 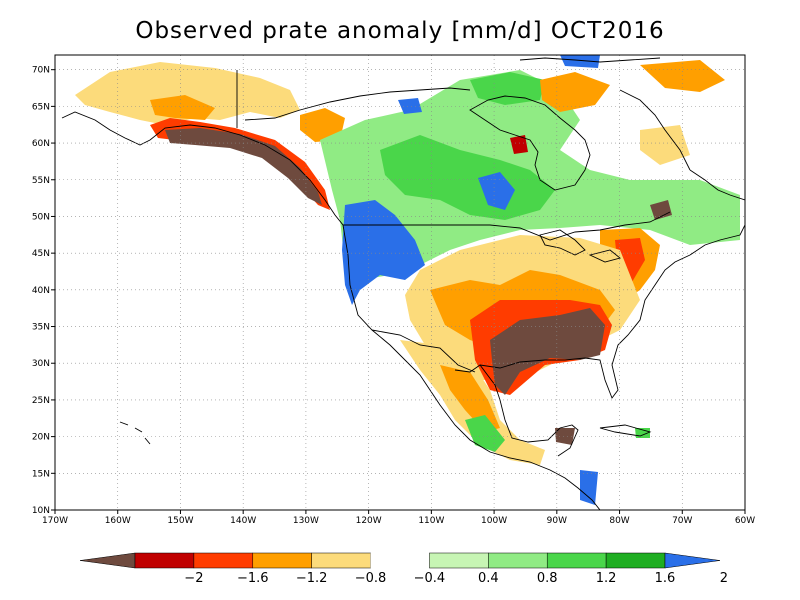 I want to click on field-arctic-blue, so click(x=580, y=61).